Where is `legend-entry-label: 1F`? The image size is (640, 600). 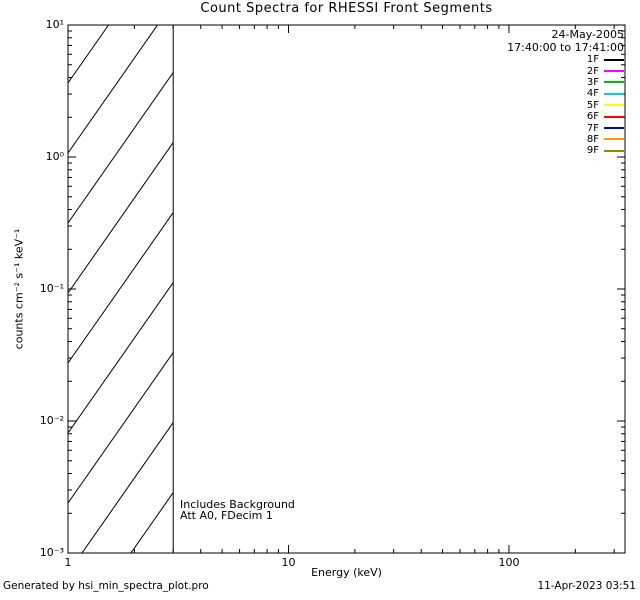
legend-entry-label: 1F is located at coordinates (592, 60).